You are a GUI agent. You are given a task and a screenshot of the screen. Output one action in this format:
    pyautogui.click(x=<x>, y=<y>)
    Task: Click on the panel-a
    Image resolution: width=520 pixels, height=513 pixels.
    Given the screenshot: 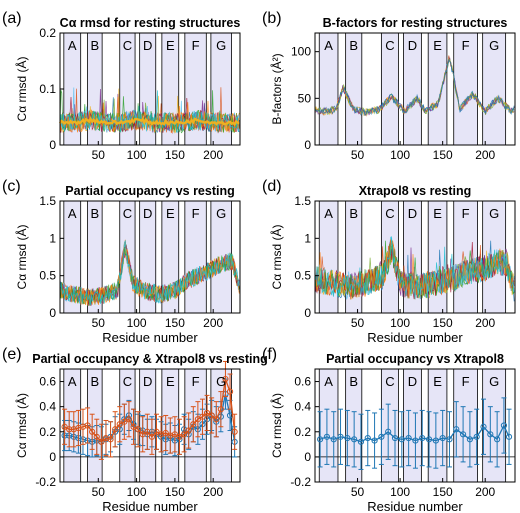 What is the action you would take?
    pyautogui.click(x=149, y=89)
    